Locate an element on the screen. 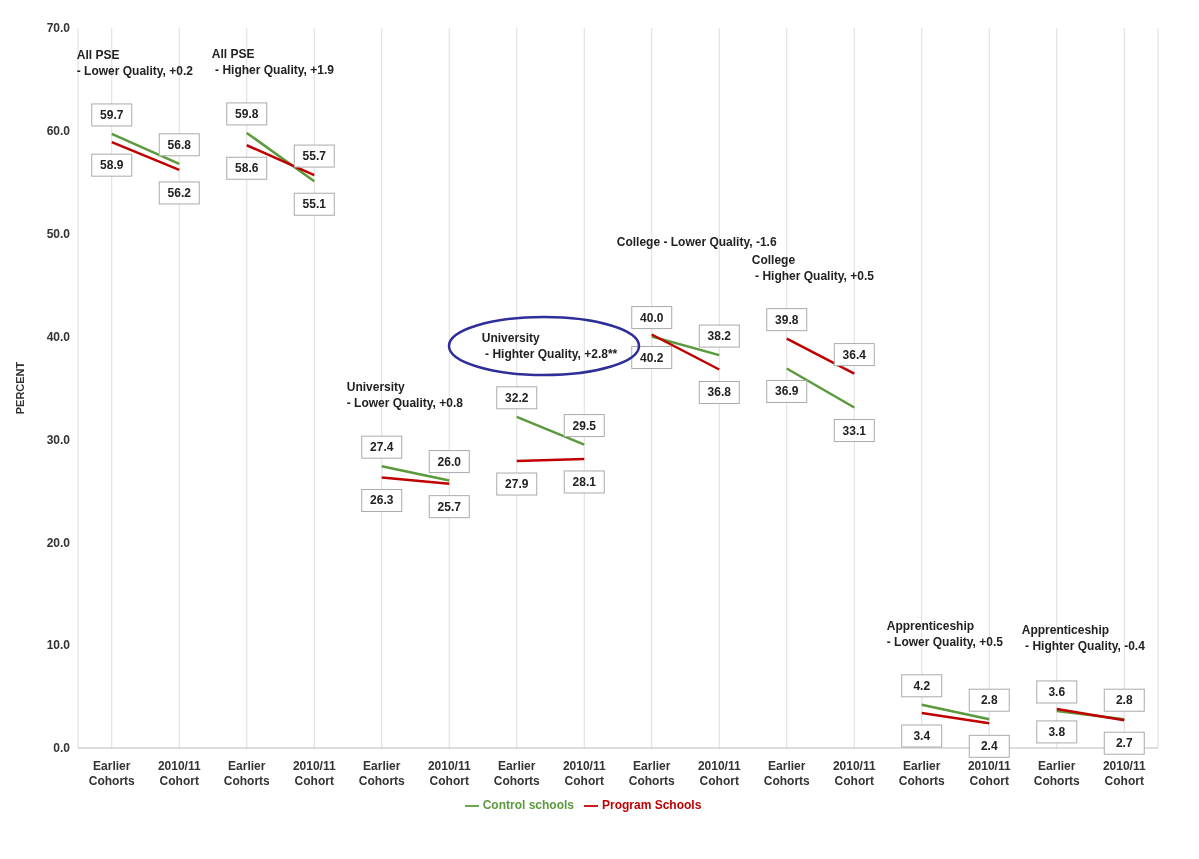 The height and width of the screenshot is (859, 1199). data-label: 56.2 is located at coordinates (179, 192).